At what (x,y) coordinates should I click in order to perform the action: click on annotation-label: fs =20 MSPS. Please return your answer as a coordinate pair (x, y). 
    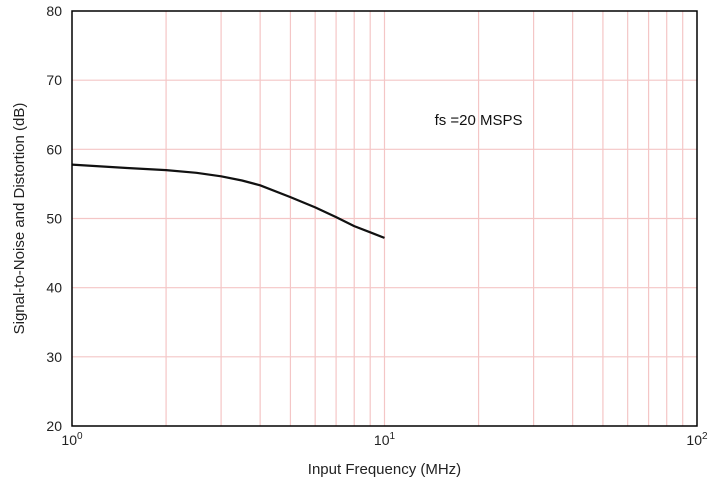
    Looking at the image, I should click on (479, 120).